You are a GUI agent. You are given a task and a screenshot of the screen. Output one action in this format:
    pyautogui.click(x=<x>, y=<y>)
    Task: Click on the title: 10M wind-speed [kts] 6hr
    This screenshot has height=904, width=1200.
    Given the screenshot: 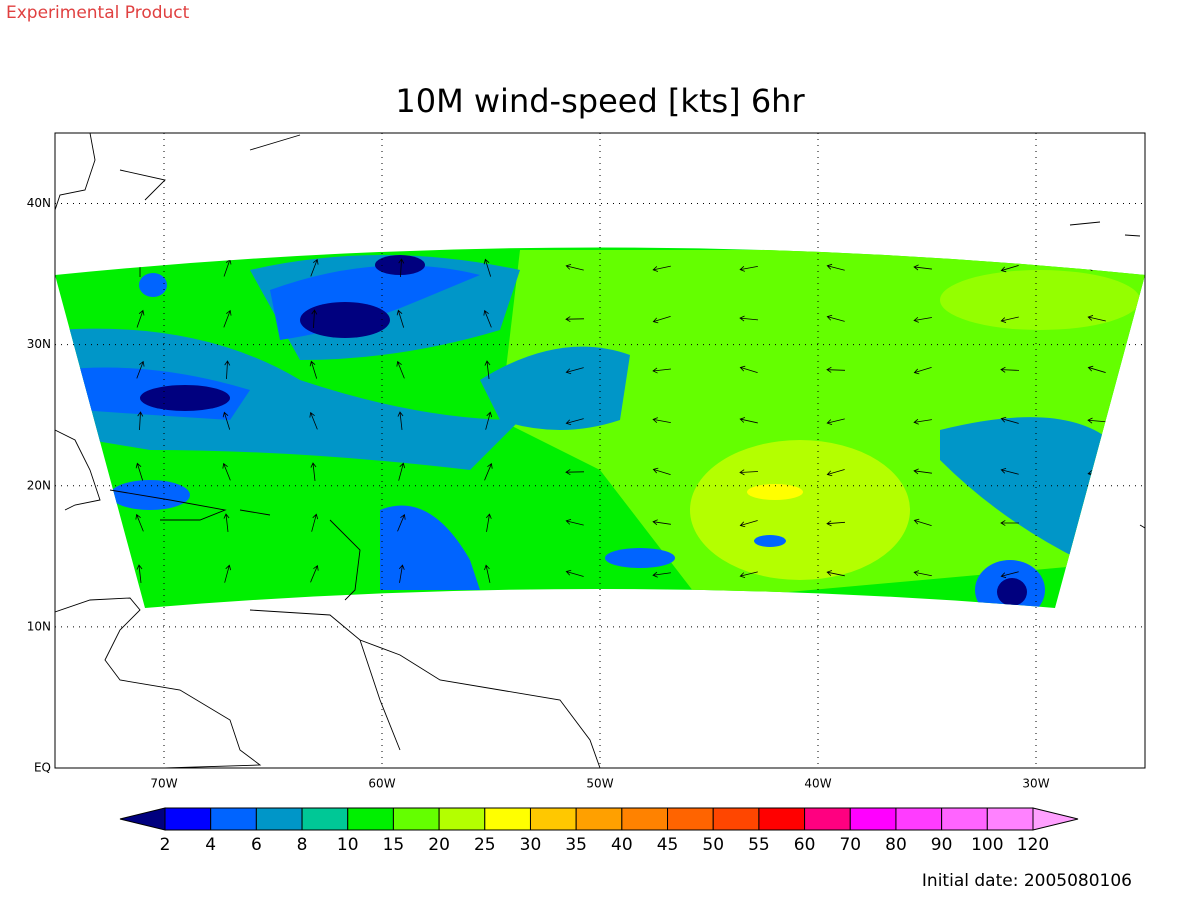 What is the action you would take?
    pyautogui.click(x=600, y=101)
    